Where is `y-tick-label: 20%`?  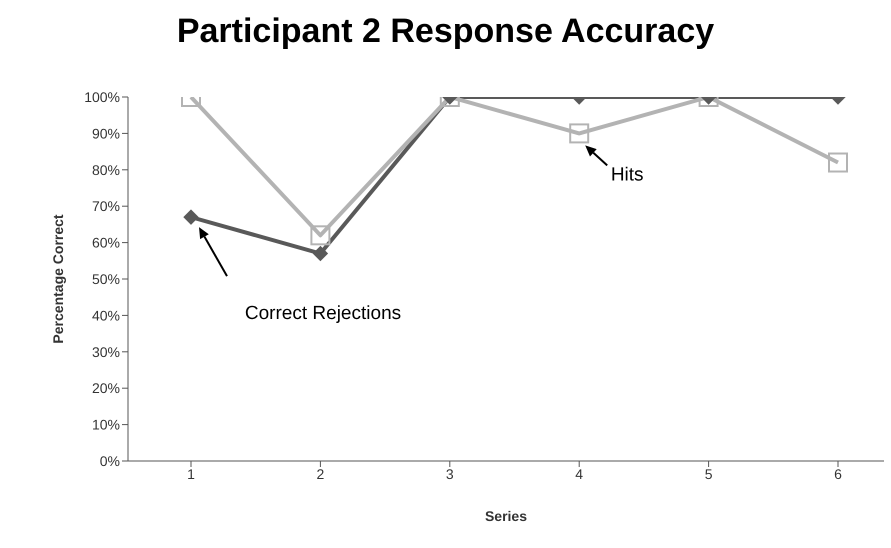 y-tick-label: 20% is located at coordinates (106, 388).